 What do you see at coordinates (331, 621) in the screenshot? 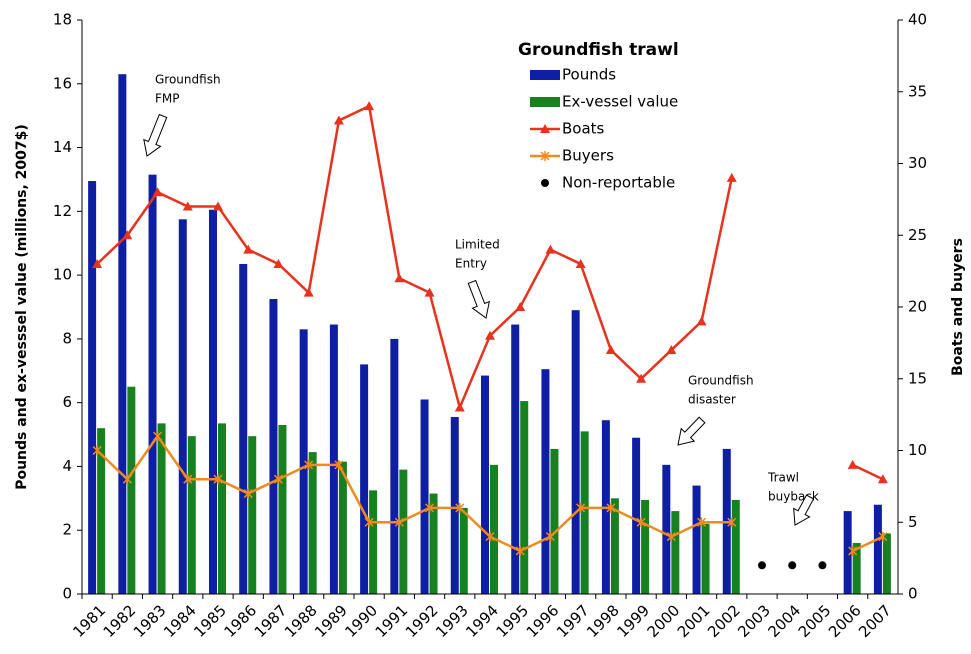
I see `x-tick-label: 1989` at bounding box center [331, 621].